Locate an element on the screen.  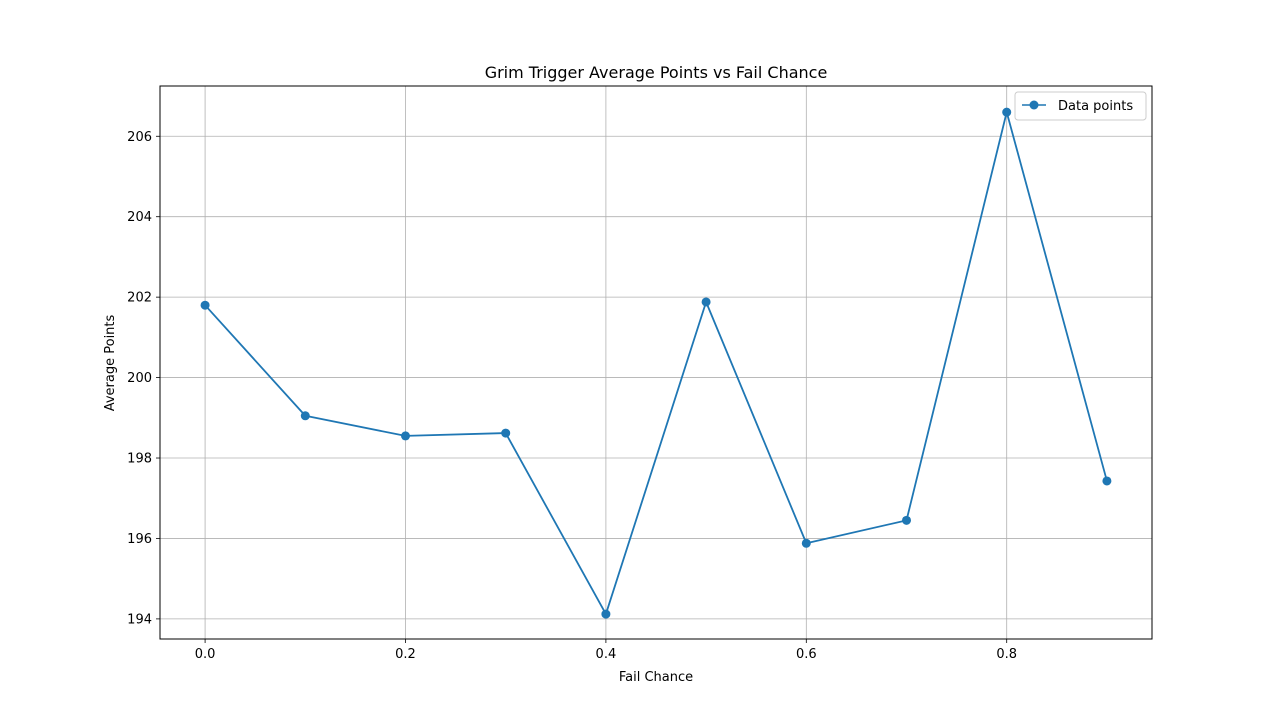
y-tick-label: 196 is located at coordinates (139, 539).